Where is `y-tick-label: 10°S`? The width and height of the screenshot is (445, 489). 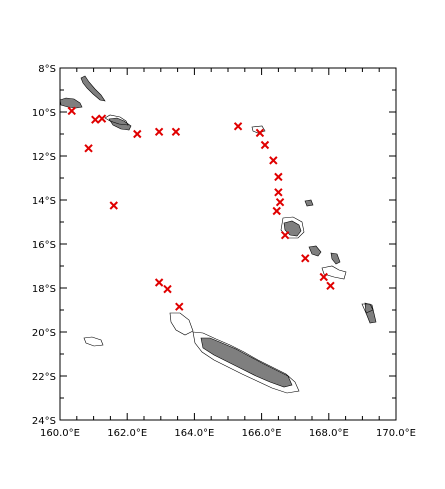 y-tick-label: 10°S is located at coordinates (44, 113).